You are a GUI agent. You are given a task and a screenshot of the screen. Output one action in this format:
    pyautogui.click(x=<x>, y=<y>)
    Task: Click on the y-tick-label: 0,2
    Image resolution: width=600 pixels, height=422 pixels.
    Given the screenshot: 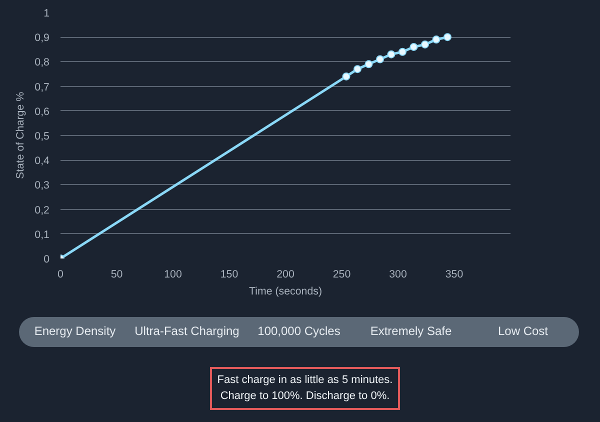 What is the action you would take?
    pyautogui.click(x=42, y=210)
    